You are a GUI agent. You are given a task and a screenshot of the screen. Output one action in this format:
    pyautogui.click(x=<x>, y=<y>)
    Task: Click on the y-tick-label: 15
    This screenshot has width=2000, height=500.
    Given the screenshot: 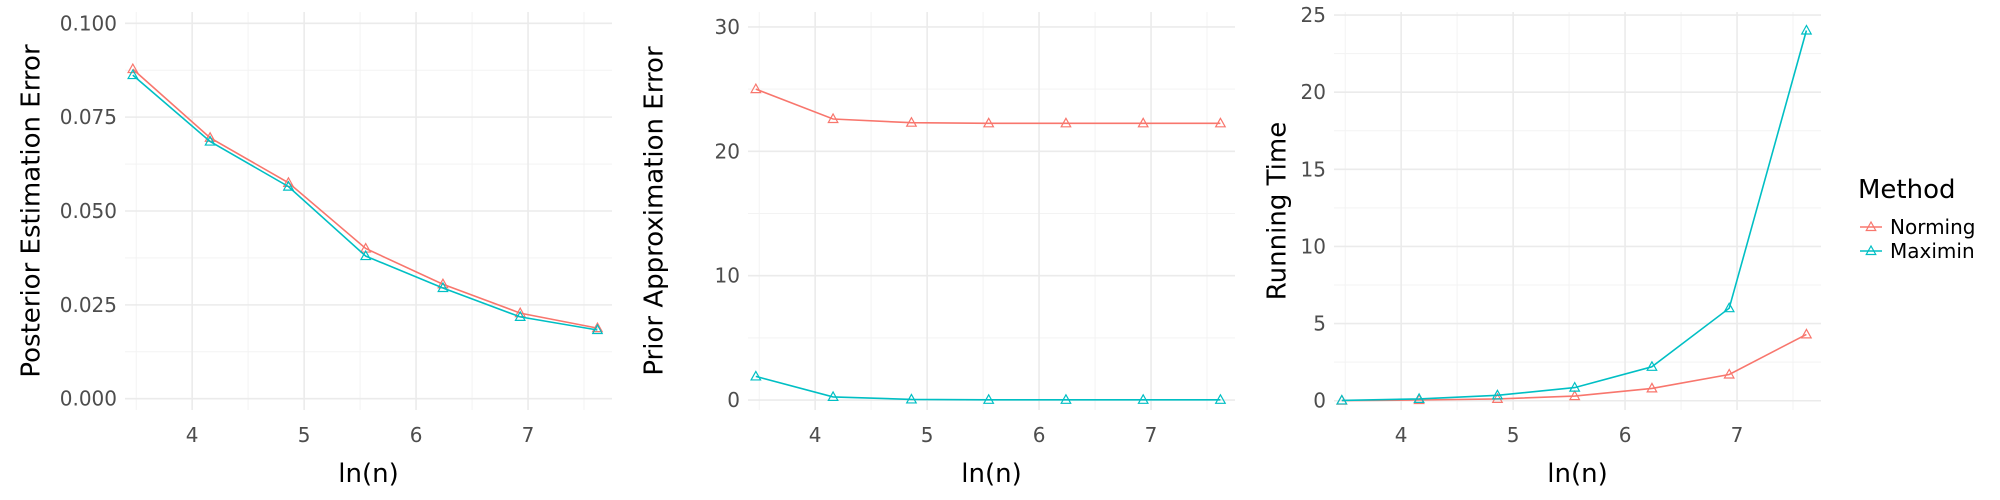 What is the action you would take?
    pyautogui.click(x=1313, y=169)
    